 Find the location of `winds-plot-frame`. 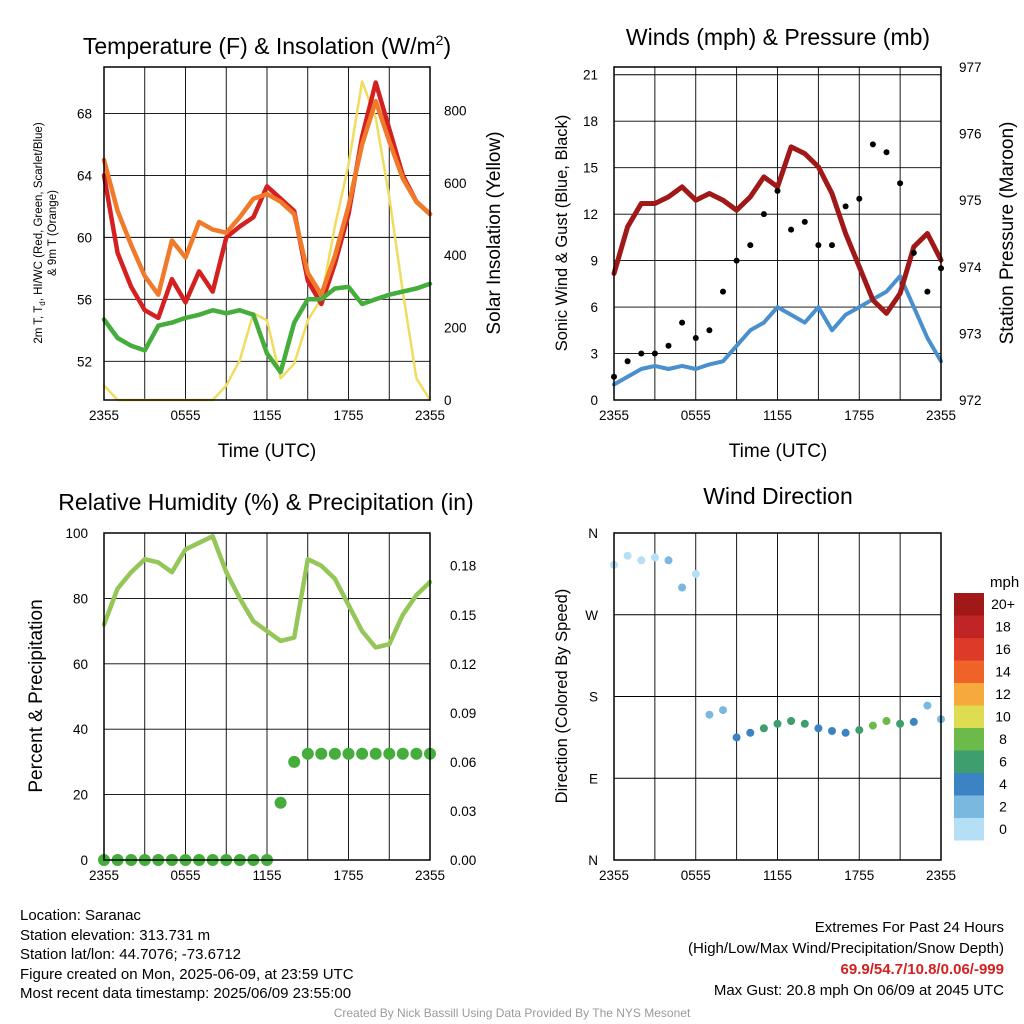

winds-plot-frame is located at coordinates (777, 233).